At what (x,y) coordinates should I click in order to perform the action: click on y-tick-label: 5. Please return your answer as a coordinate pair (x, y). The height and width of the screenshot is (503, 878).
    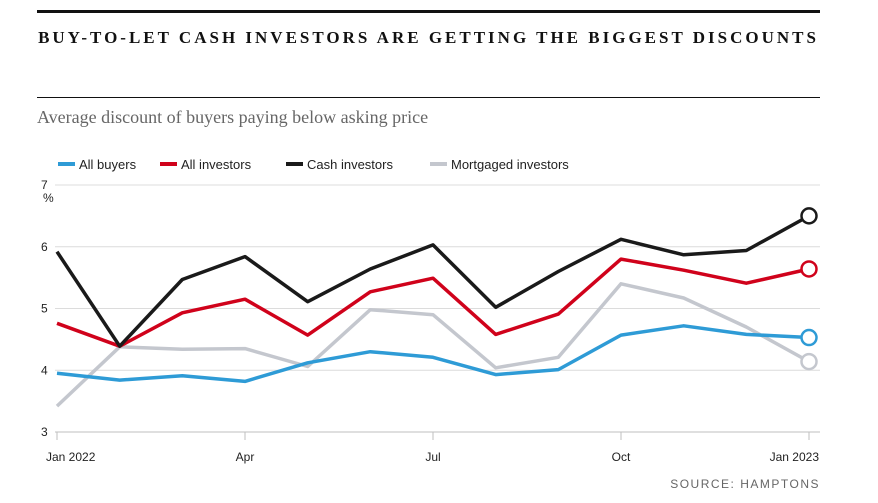
    Looking at the image, I should click on (44, 309).